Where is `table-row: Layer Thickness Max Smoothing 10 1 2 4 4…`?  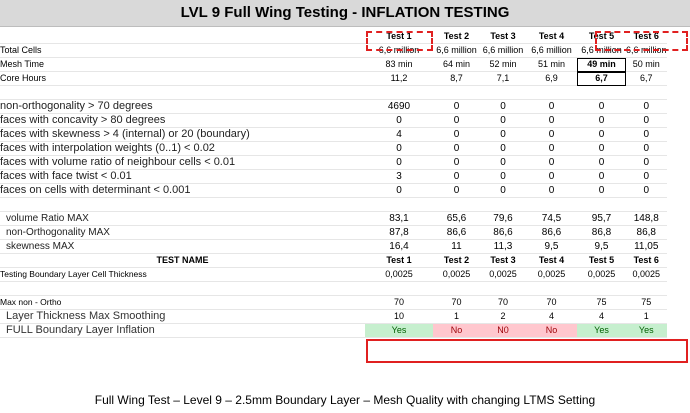
table-row: Layer Thickness Max Smoothing 10 1 2 4 4… is located at coordinates (333, 316).